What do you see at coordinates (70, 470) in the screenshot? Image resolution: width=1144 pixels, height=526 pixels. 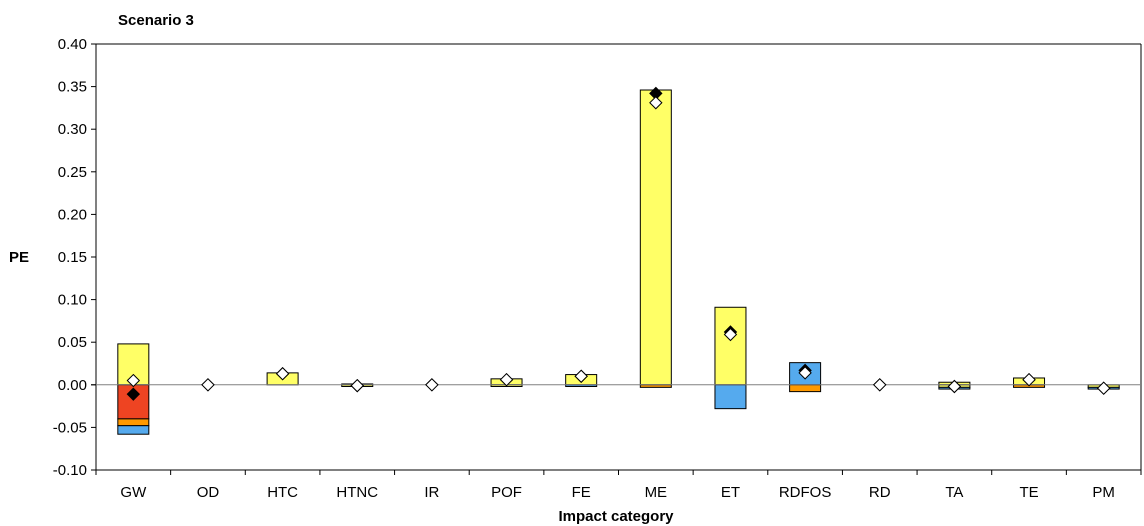 I see `y-tick-label: -0.10` at bounding box center [70, 470].